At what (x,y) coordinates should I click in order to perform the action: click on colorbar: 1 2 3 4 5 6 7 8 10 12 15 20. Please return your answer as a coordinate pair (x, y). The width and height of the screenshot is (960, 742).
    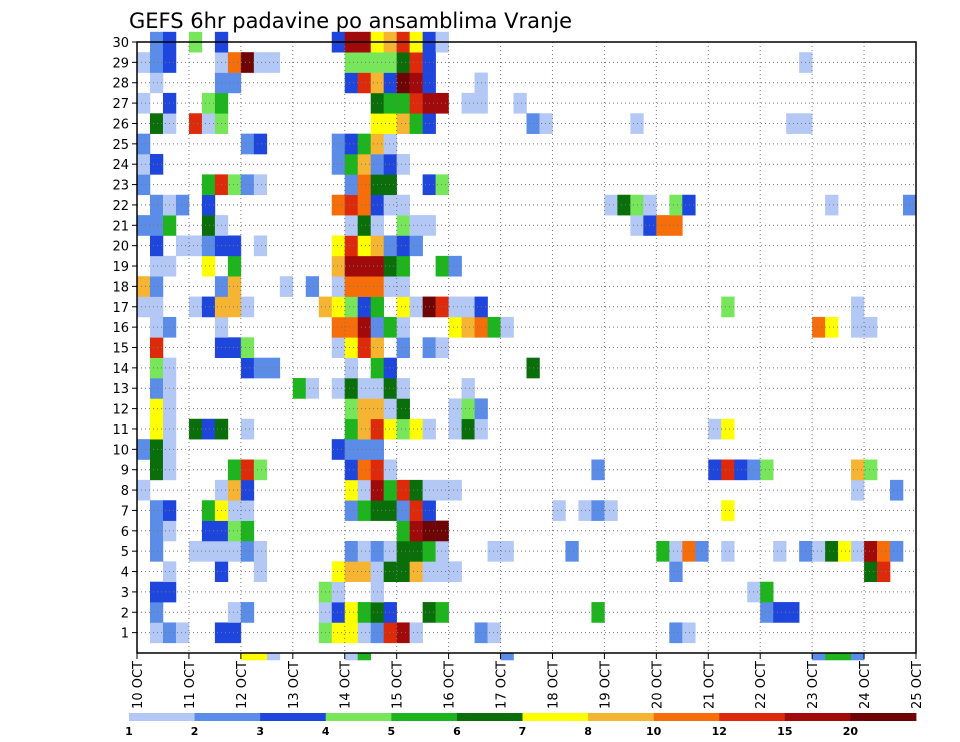
    Looking at the image, I should click on (521, 725).